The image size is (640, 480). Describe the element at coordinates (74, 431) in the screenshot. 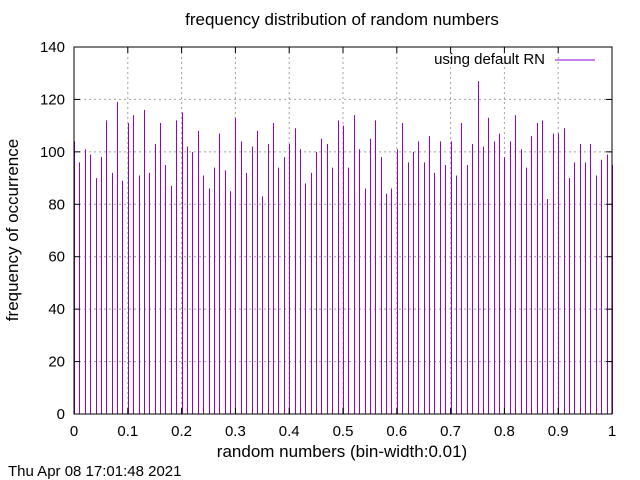

I see `x-tick-label: 0` at that location.